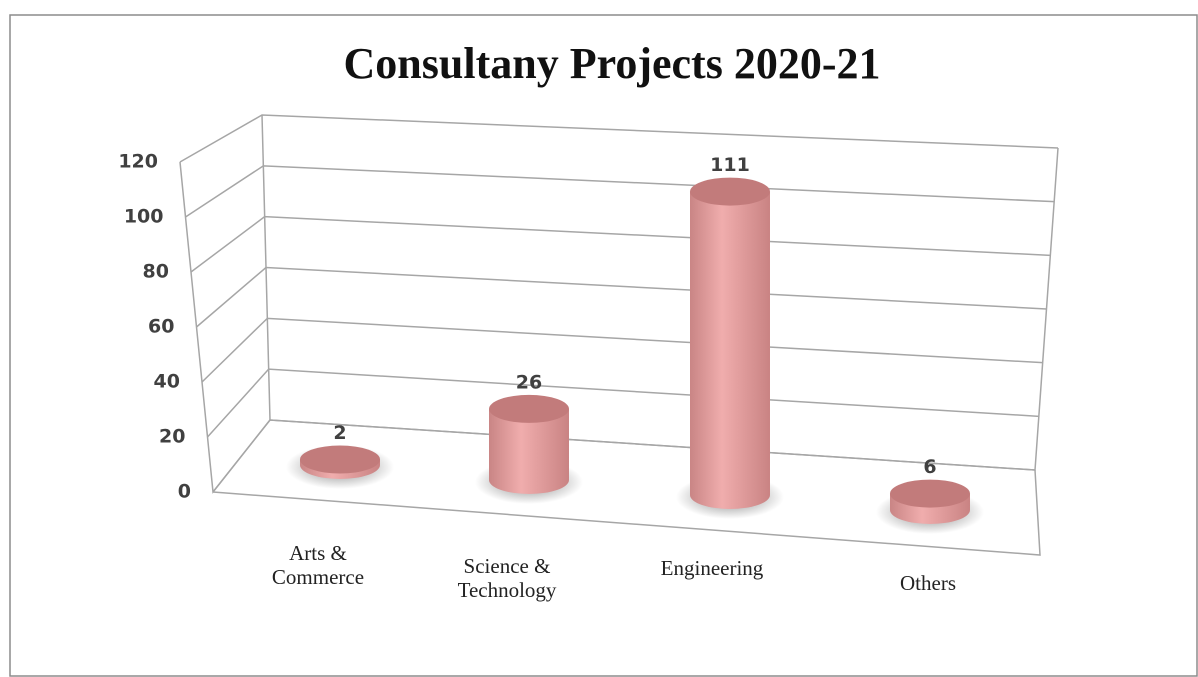 The height and width of the screenshot is (677, 1198). What do you see at coordinates (339, 433) in the screenshot?
I see `data-label: 2` at bounding box center [339, 433].